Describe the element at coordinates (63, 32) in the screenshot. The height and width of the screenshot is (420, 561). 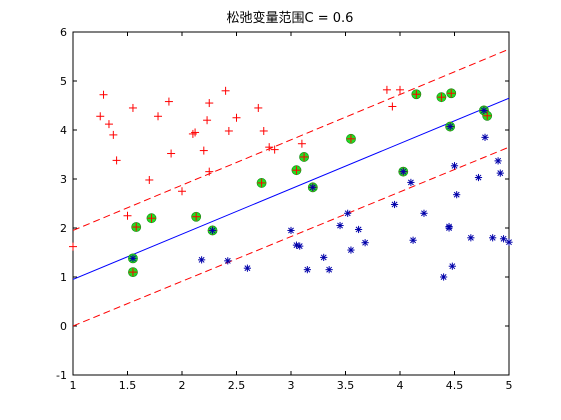
I see `y-tick-label: 6` at that location.